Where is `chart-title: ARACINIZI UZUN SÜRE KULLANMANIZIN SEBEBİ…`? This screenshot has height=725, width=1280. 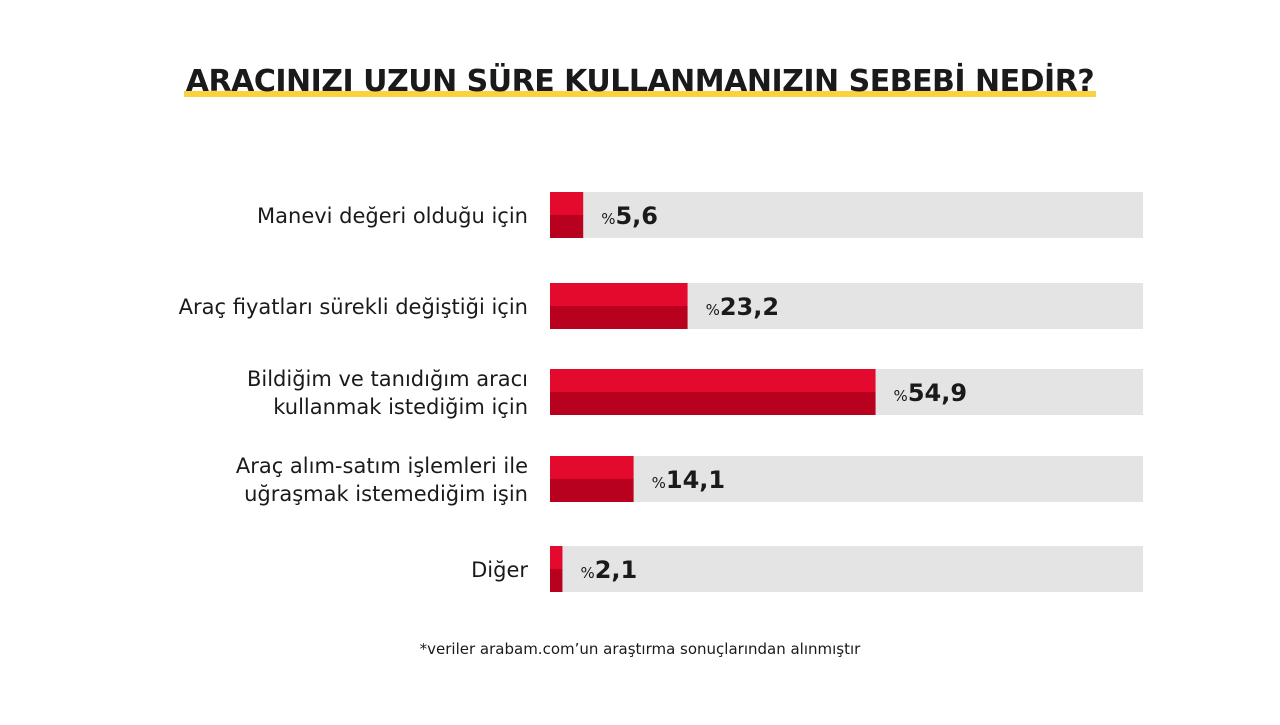
chart-title: ARACINIZI UZUN SÜRE KULLANMANIZIN SEBEBİ… is located at coordinates (640, 81).